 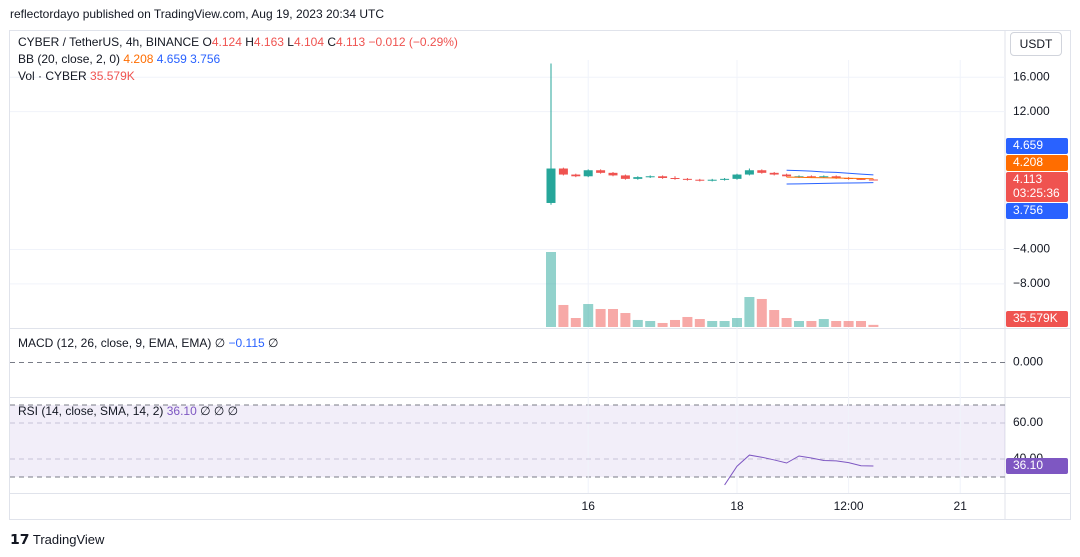 What do you see at coordinates (1028, 162) in the screenshot?
I see `bb-basis-tag: 4.208` at bounding box center [1028, 162].